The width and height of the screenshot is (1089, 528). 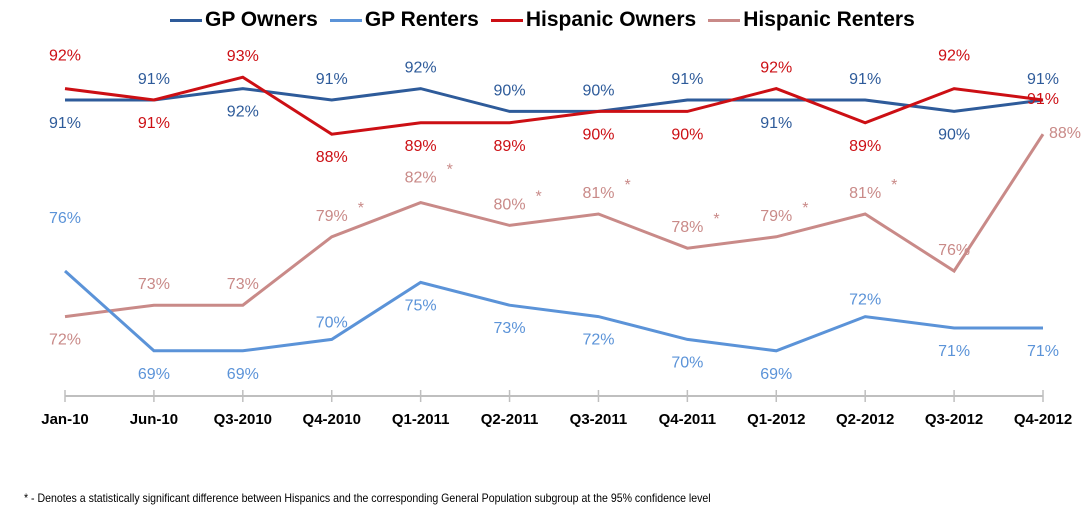 I want to click on x-tick-label: Q1-2011, so click(x=421, y=419).